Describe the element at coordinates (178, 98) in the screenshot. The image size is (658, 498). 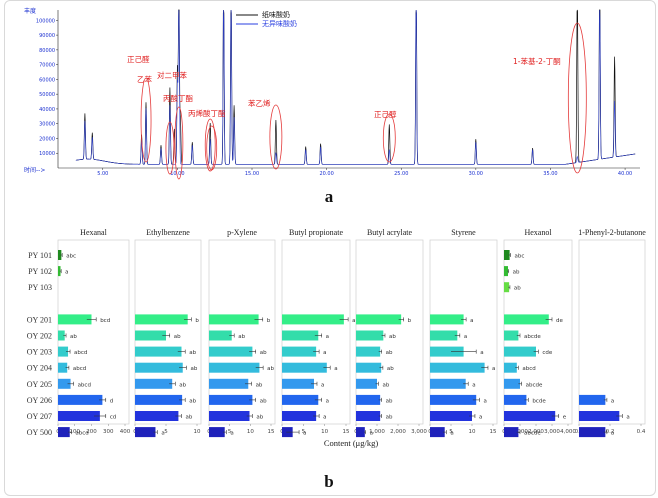
I see `chrom-annotation-label: 丙酸丁酯` at that location.